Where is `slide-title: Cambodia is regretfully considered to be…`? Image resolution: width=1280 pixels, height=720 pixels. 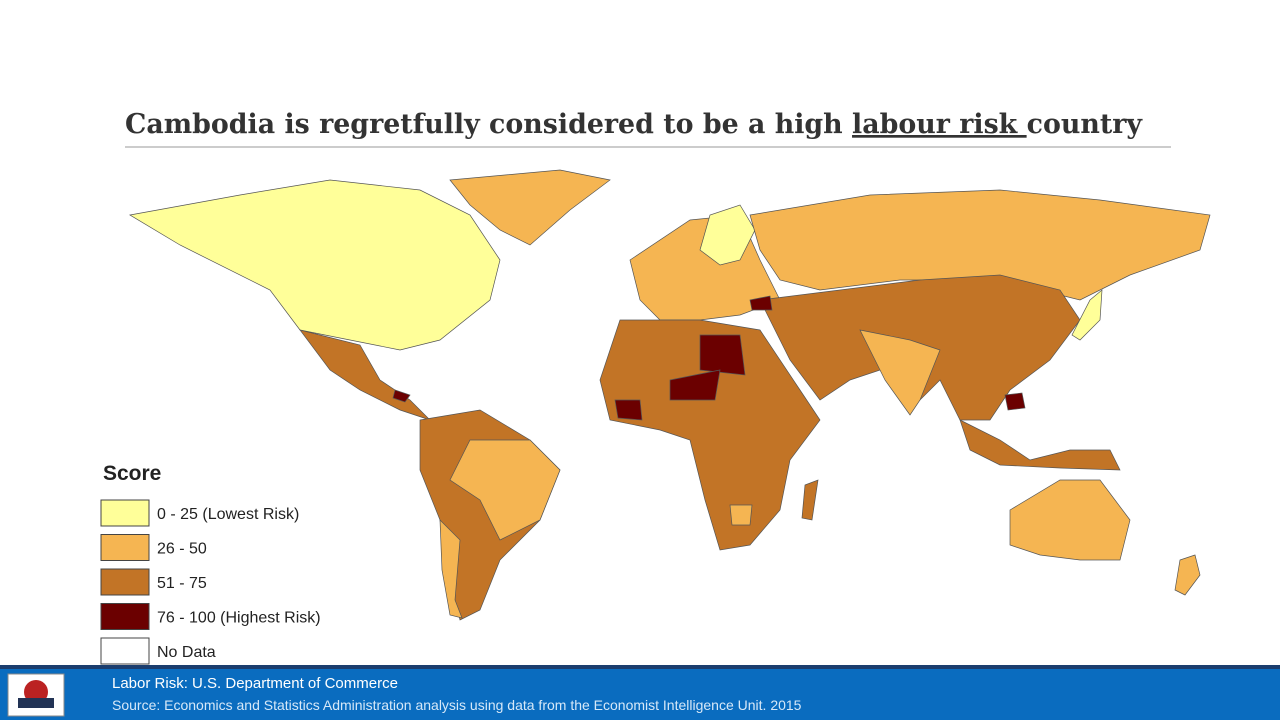
slide-title: Cambodia is regretfully considered to be… is located at coordinates (634, 124).